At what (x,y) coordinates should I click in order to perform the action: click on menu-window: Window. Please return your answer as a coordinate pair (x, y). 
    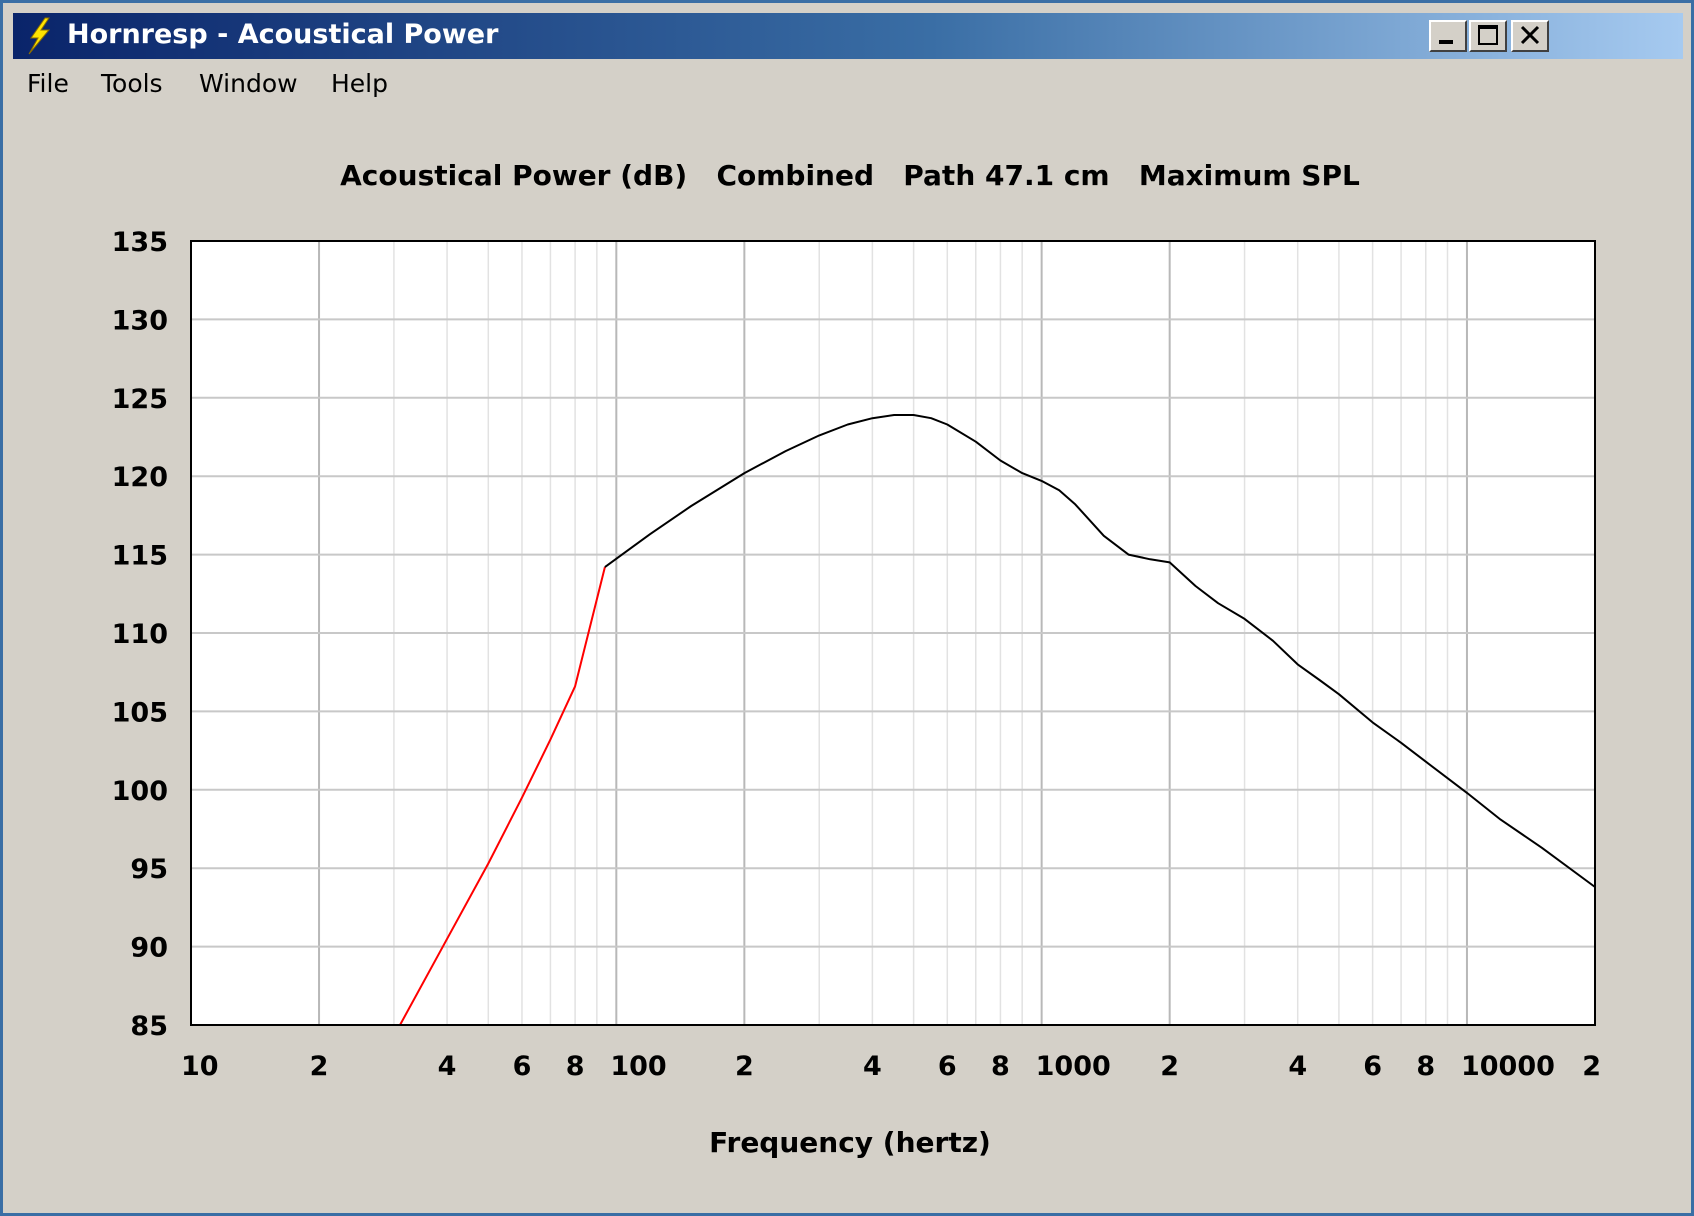
    Looking at the image, I should click on (248, 83).